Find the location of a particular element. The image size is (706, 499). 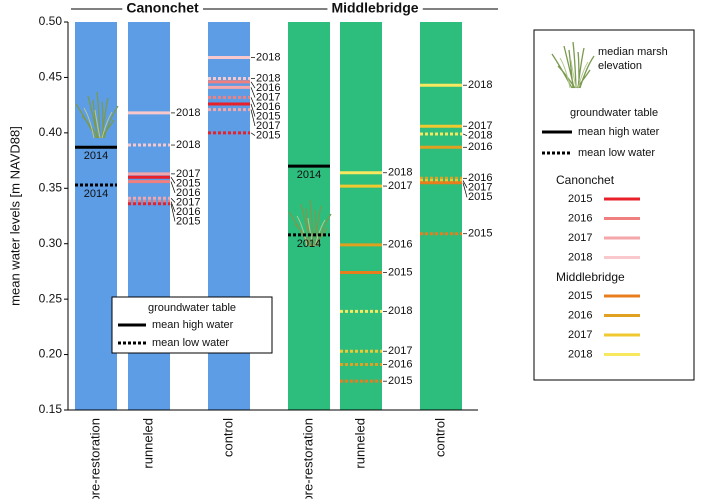

y-tick-label: 0.20 is located at coordinates (51, 354).